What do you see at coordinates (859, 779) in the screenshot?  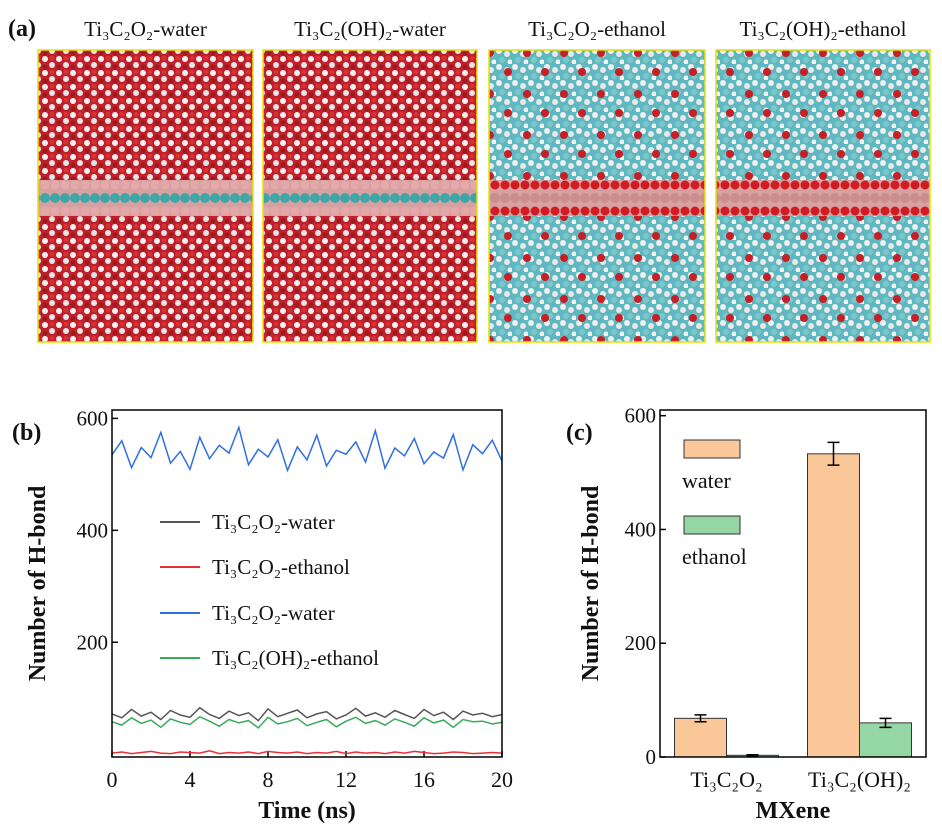 I see `x-tick-label: Ti₃C₂(OH)₂` at bounding box center [859, 779].